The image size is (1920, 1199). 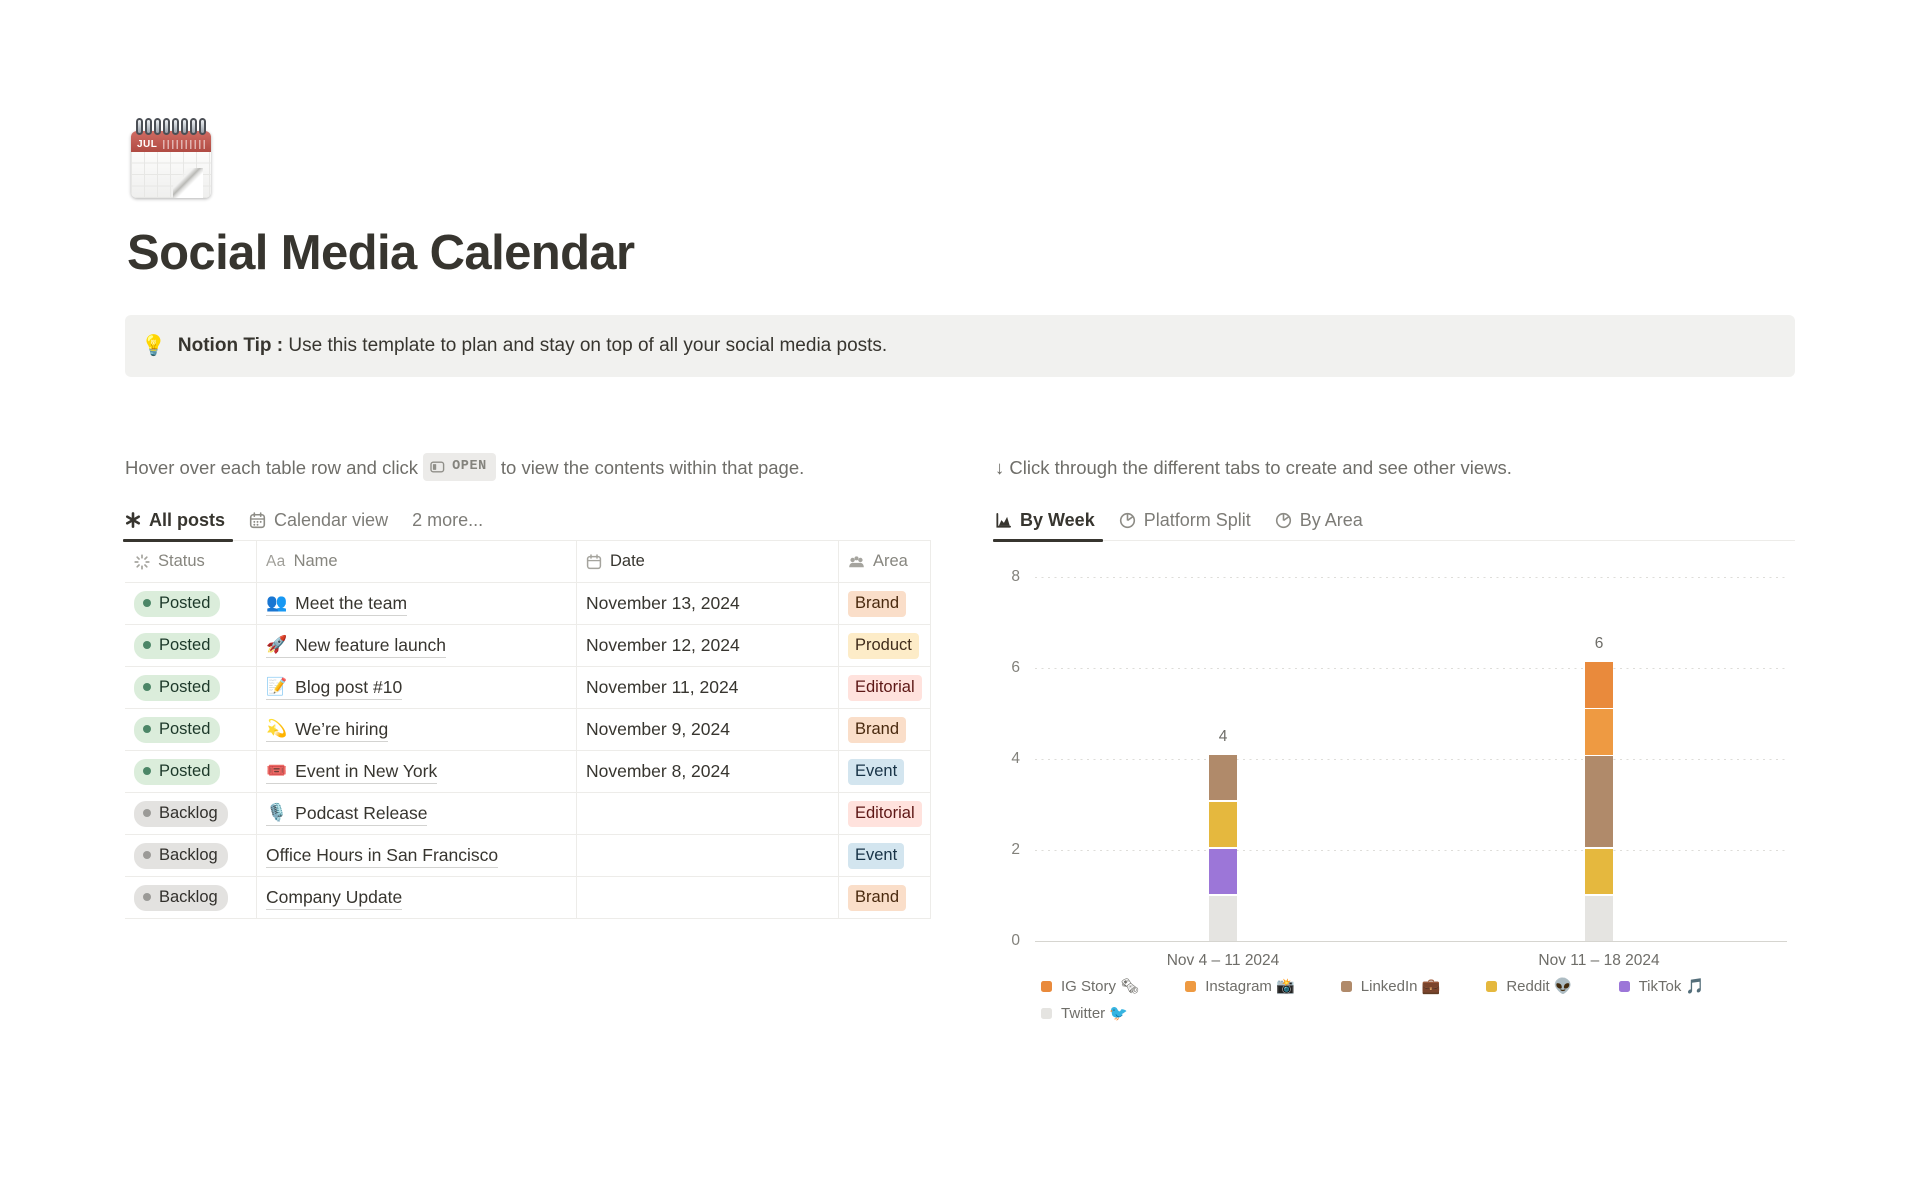 What do you see at coordinates (318, 520) in the screenshot?
I see `tab-calendar-view: Calendar view` at bounding box center [318, 520].